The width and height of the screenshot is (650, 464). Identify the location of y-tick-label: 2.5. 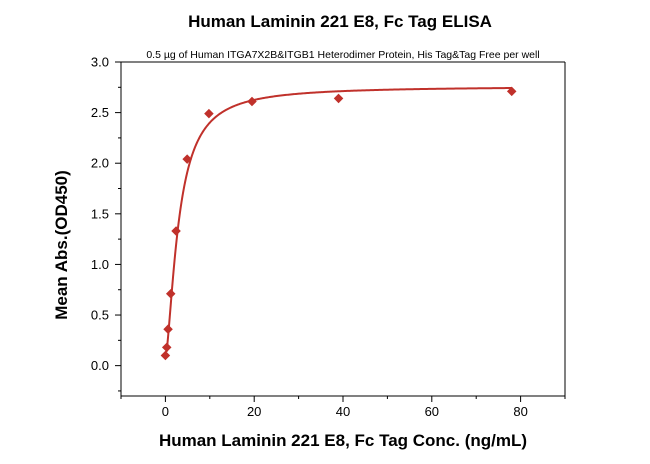
(100, 112).